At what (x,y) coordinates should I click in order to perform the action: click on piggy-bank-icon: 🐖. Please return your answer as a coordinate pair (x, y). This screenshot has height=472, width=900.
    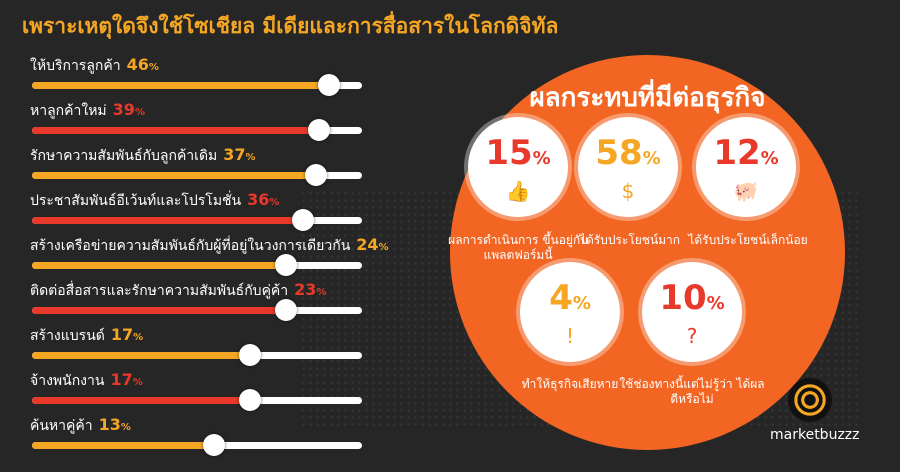
    Looking at the image, I should click on (746, 191).